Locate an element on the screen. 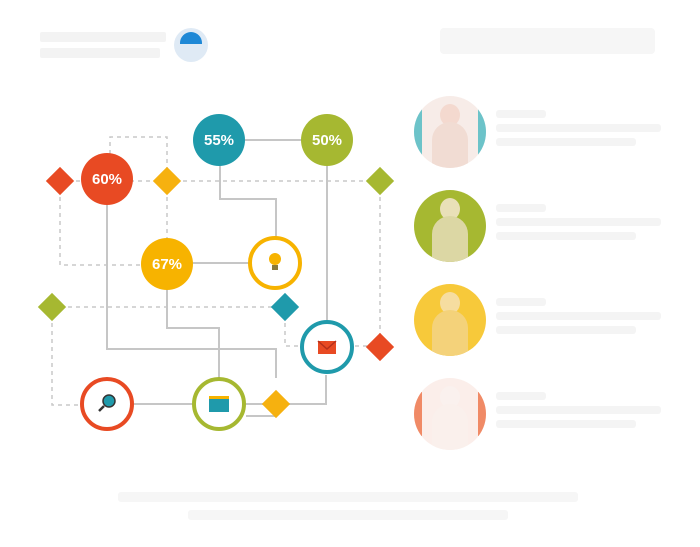 This screenshot has width=700, height=547. node-50: 50% is located at coordinates (327, 140).